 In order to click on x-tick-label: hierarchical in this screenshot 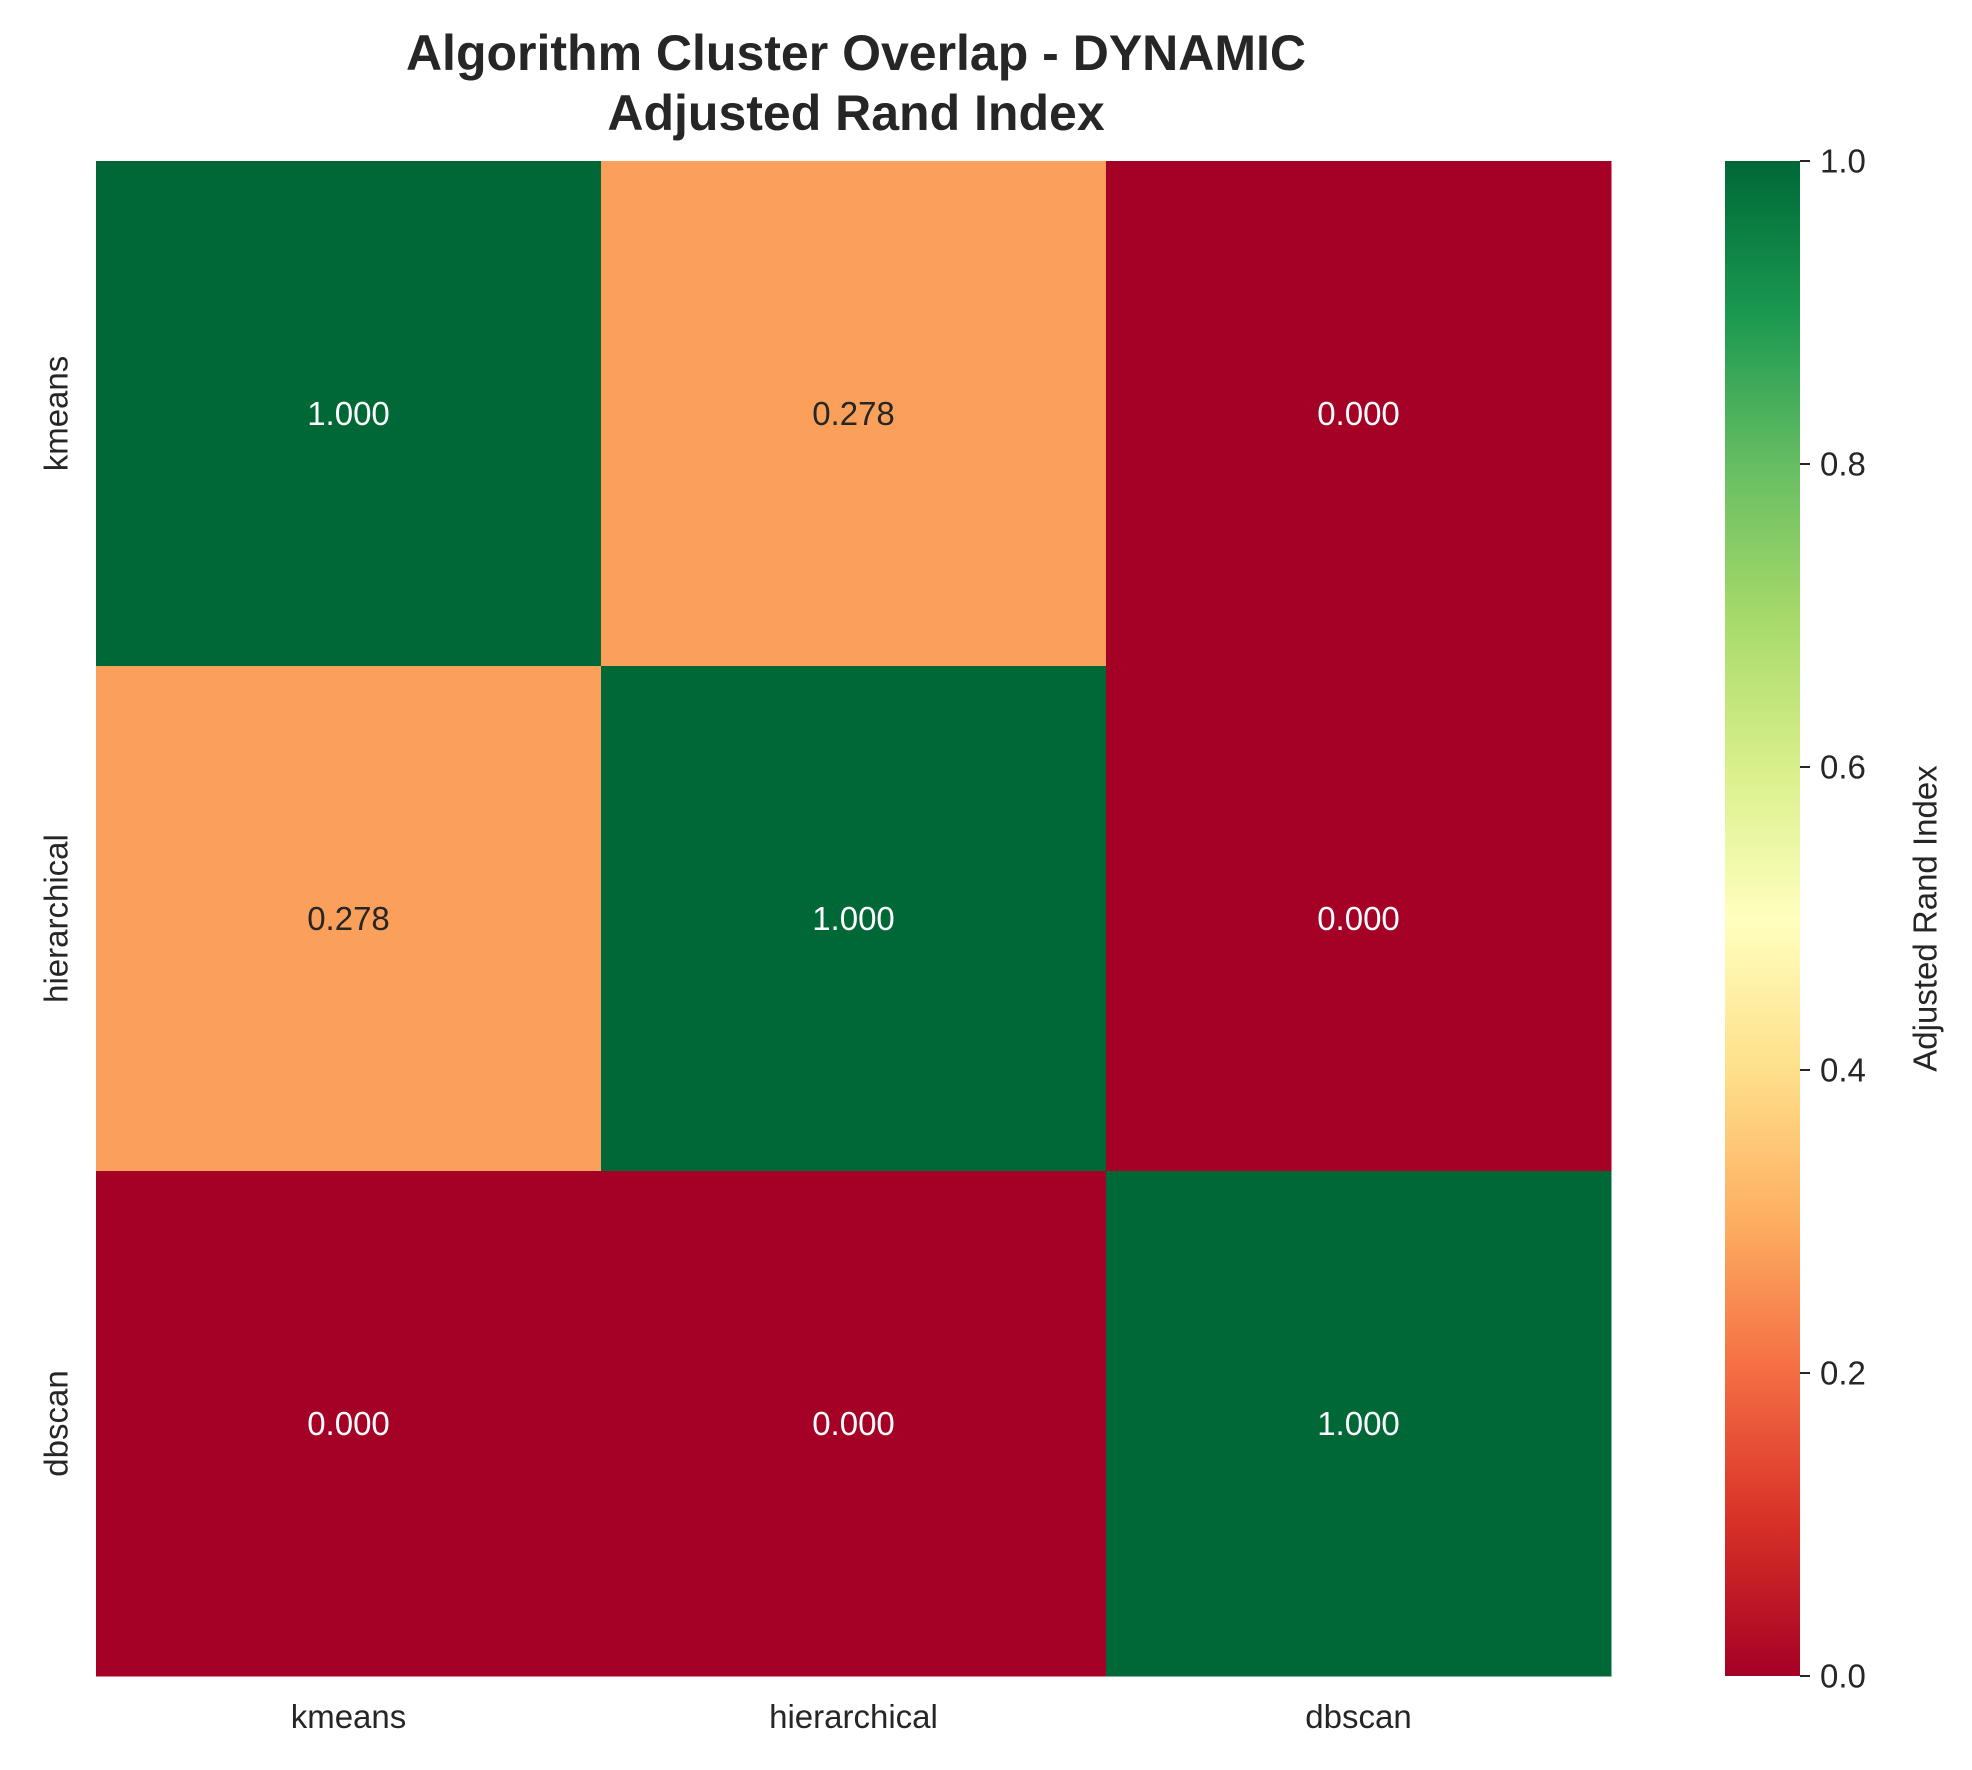, I will do `click(853, 1716)`.